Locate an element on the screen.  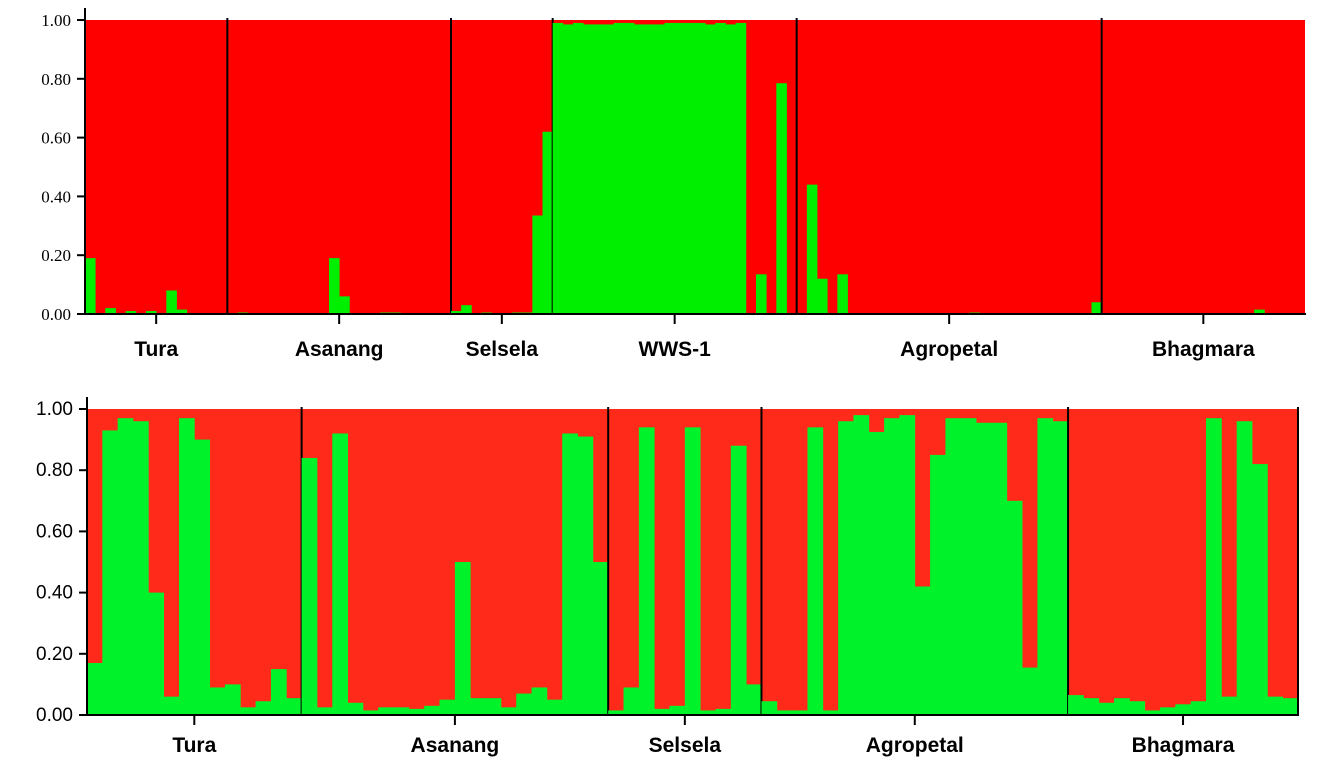
population-label-agropetal: Agropetal is located at coordinates (915, 745).